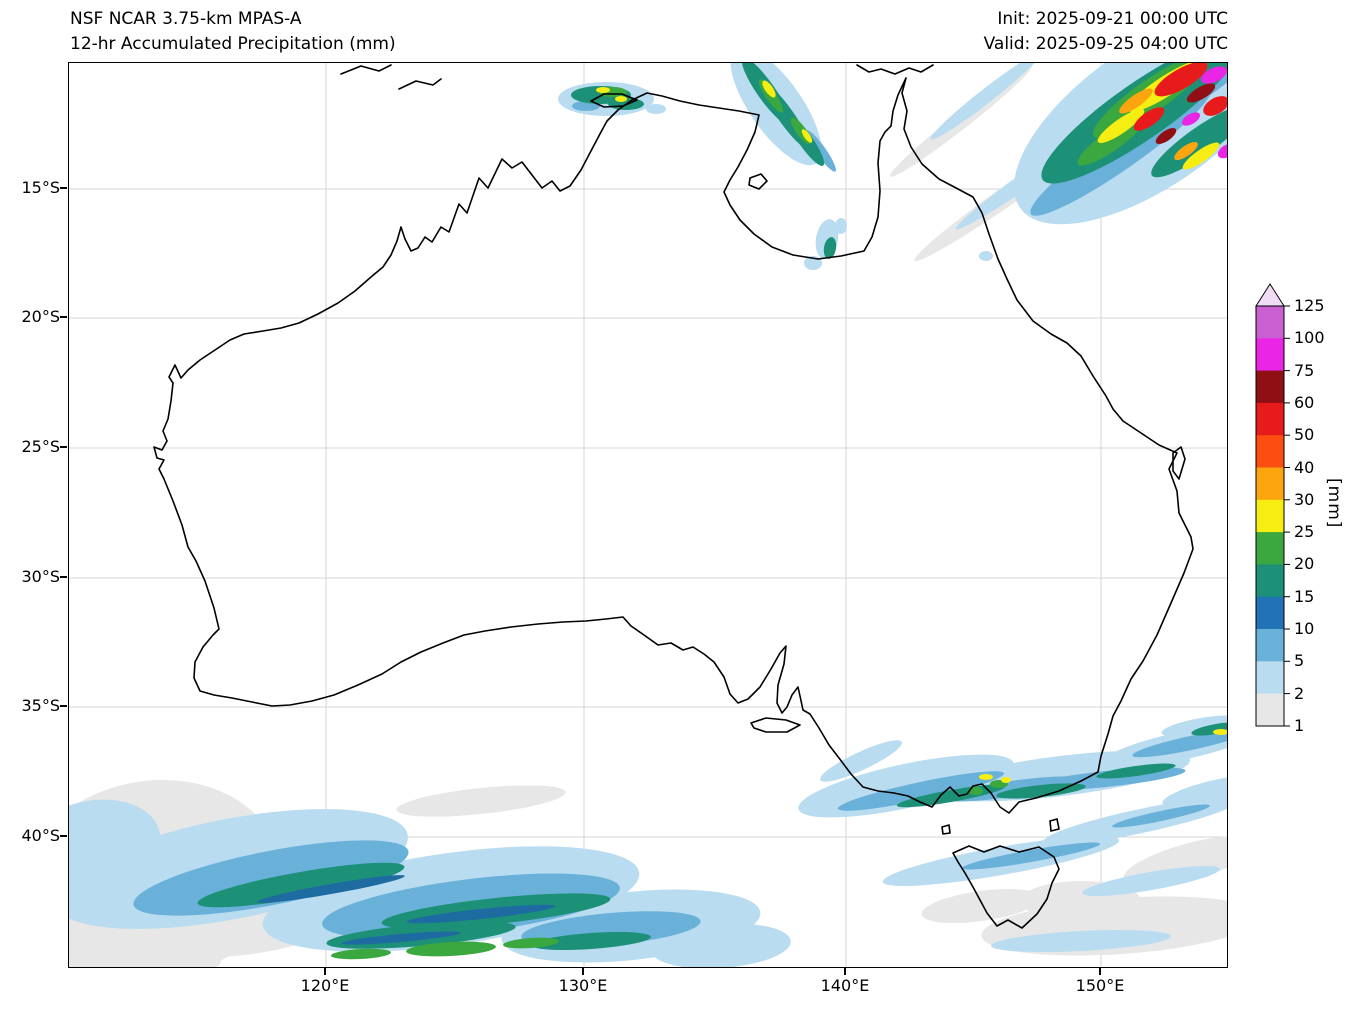  Describe the element at coordinates (1270, 295) in the screenshot. I see `colorbar-arrow` at that location.